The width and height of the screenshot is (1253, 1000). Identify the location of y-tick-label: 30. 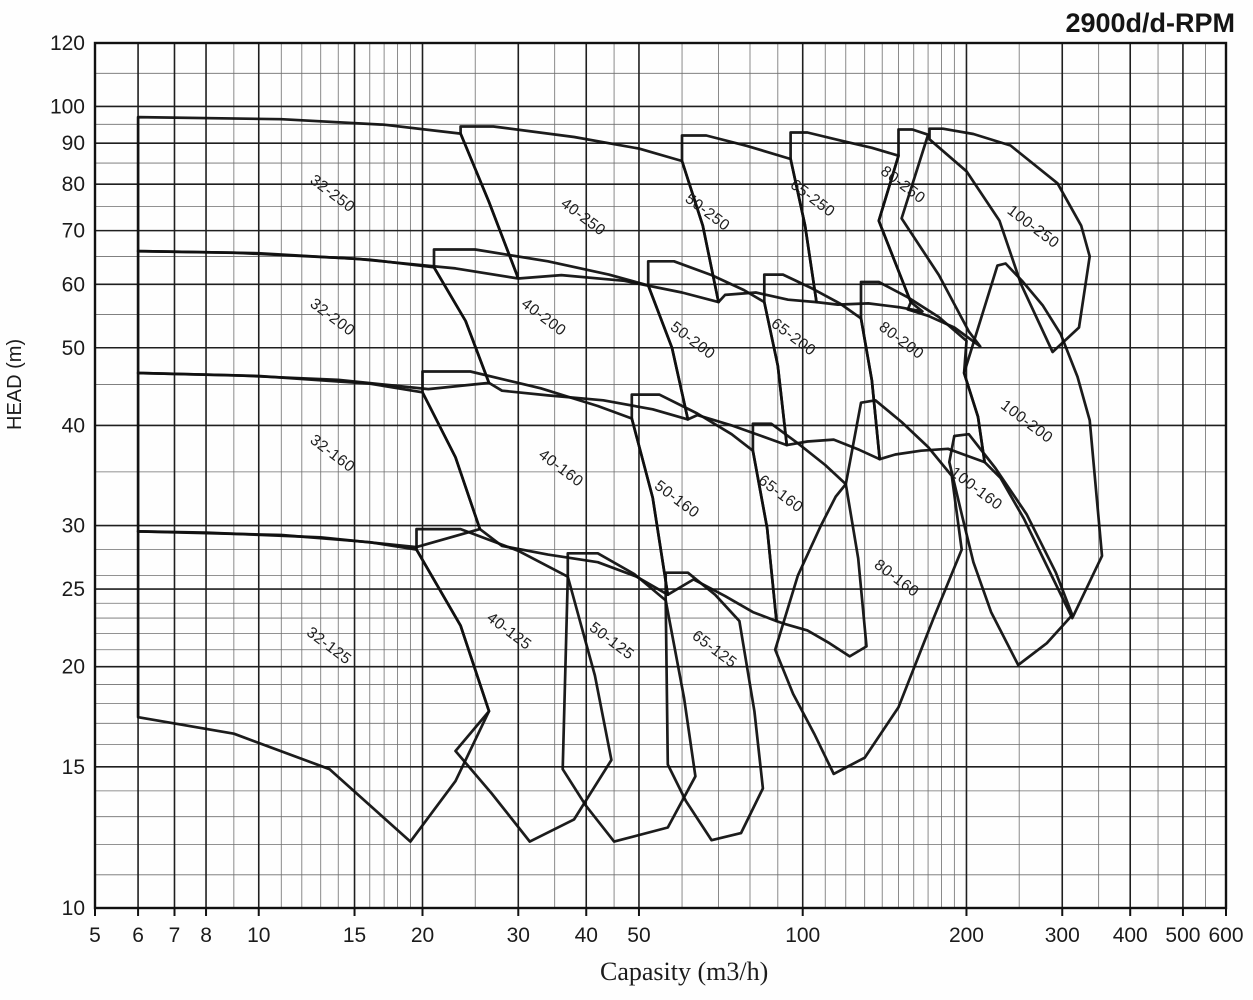
(73, 526).